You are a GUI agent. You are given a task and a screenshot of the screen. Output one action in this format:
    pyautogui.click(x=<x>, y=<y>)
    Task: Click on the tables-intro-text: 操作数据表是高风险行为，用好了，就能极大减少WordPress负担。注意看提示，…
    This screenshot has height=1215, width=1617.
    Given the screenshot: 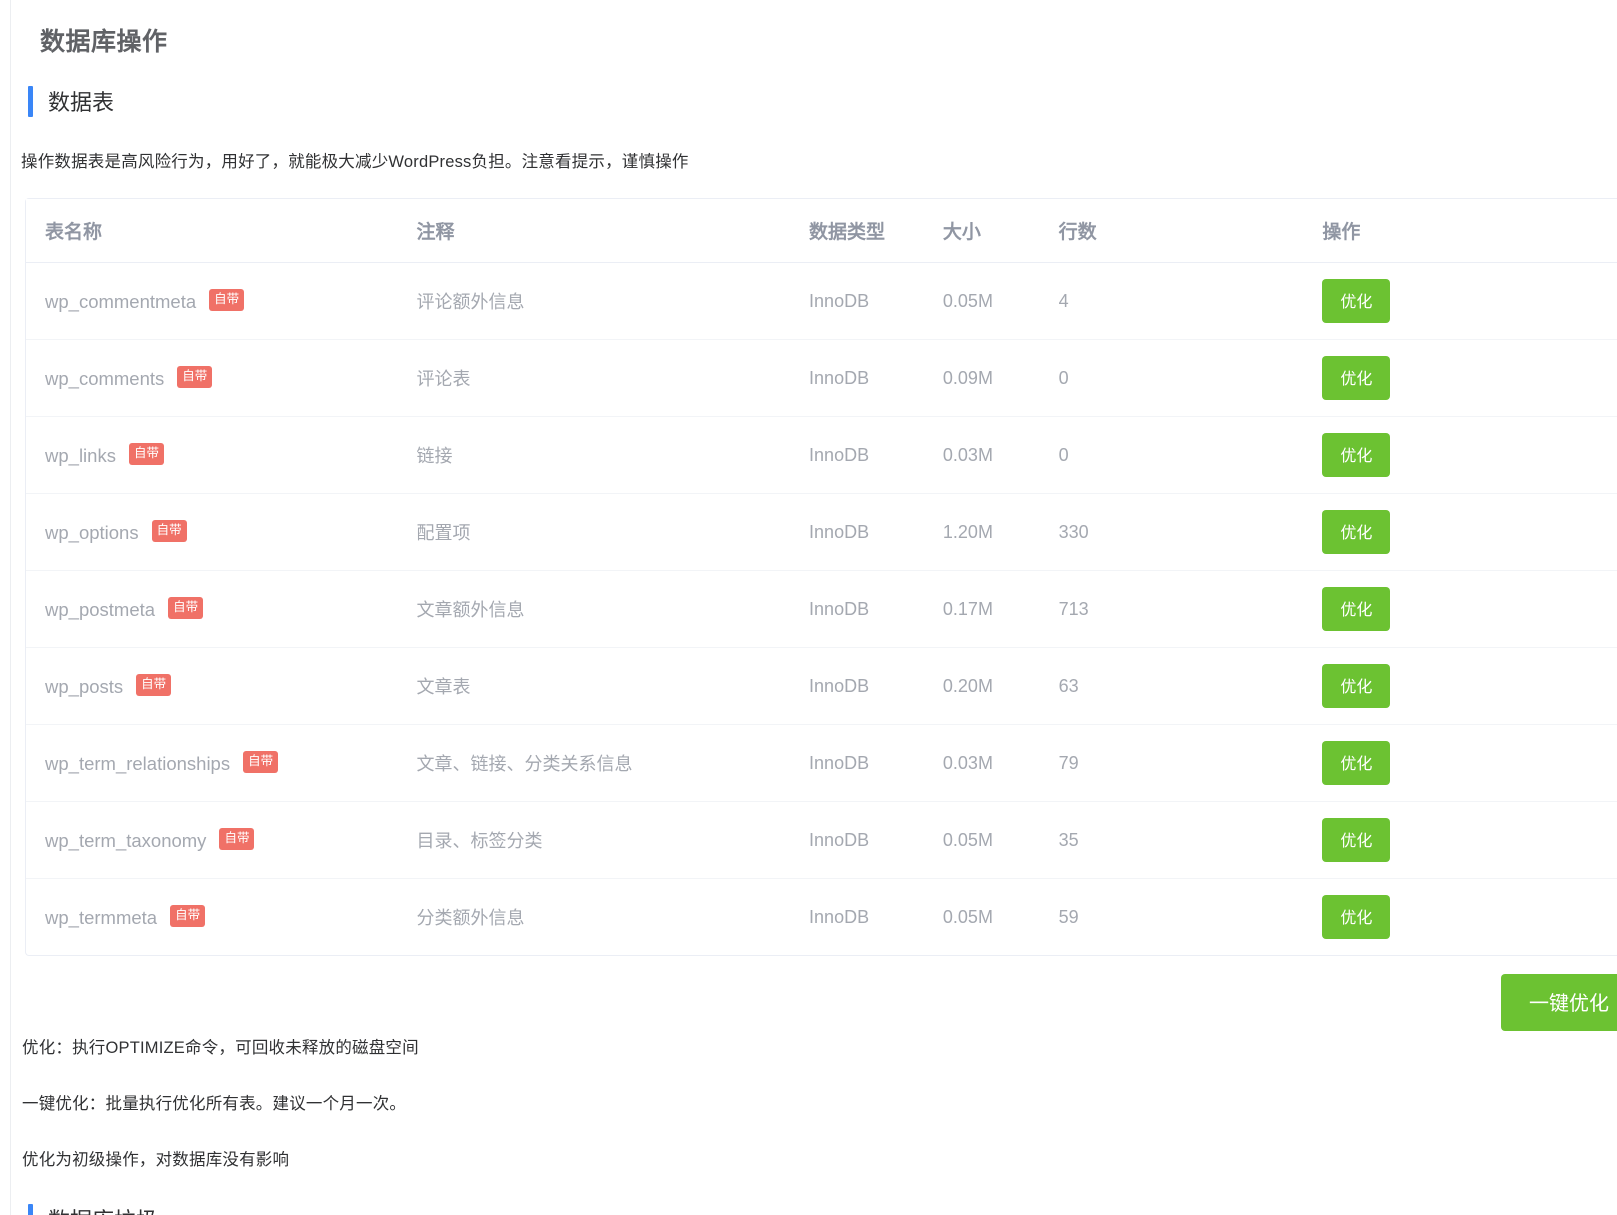 What is the action you would take?
    pyautogui.click(x=355, y=162)
    